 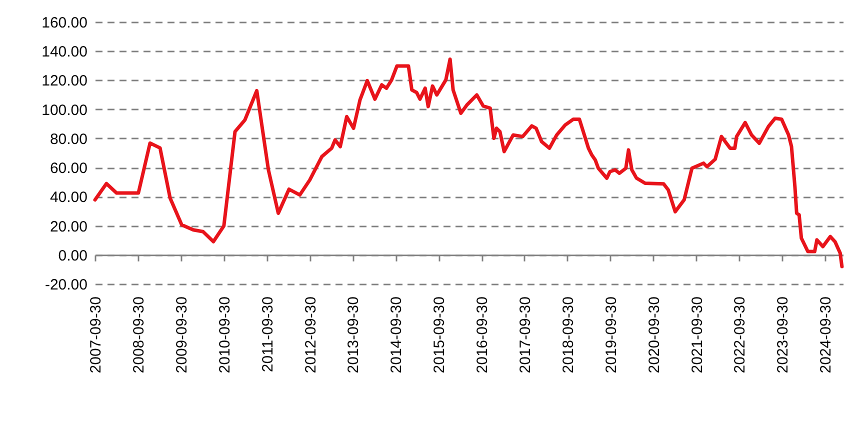 What do you see at coordinates (65, 52) in the screenshot?
I see `y-tick-label: 140.00` at bounding box center [65, 52].